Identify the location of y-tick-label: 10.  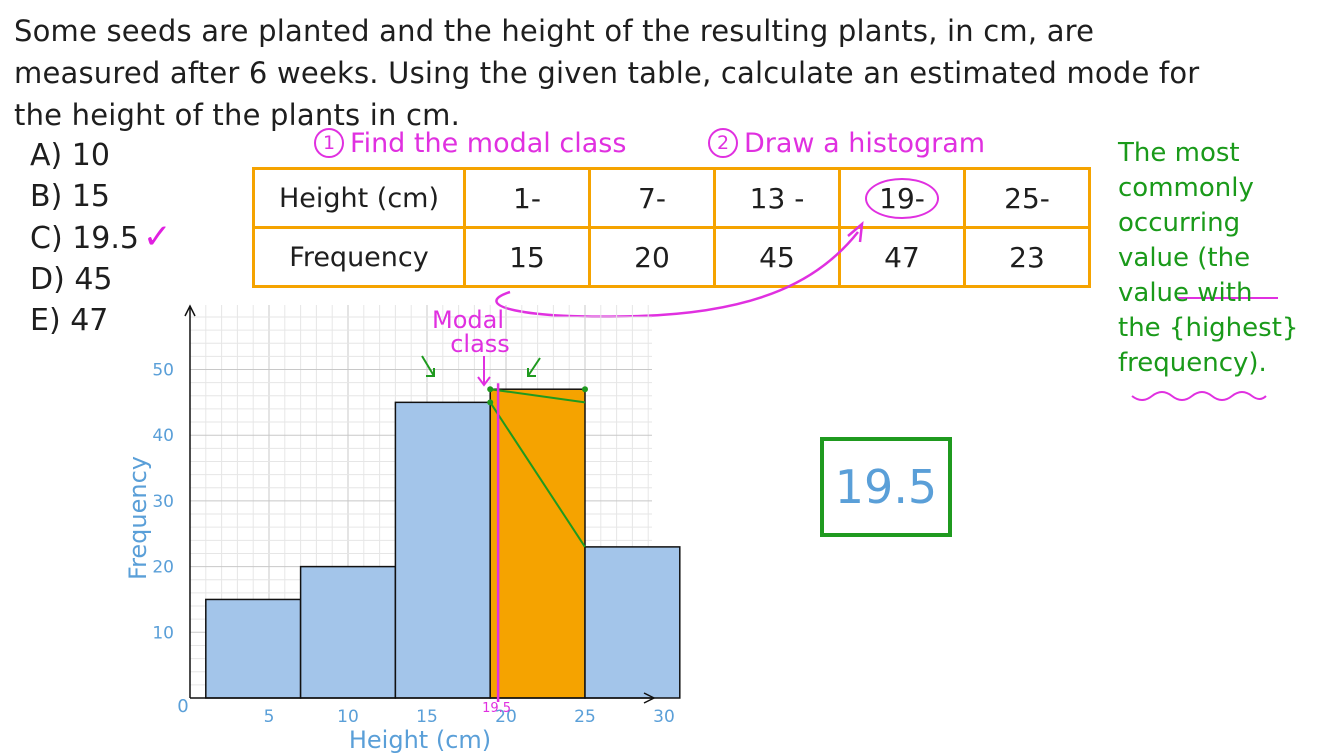
(163, 633).